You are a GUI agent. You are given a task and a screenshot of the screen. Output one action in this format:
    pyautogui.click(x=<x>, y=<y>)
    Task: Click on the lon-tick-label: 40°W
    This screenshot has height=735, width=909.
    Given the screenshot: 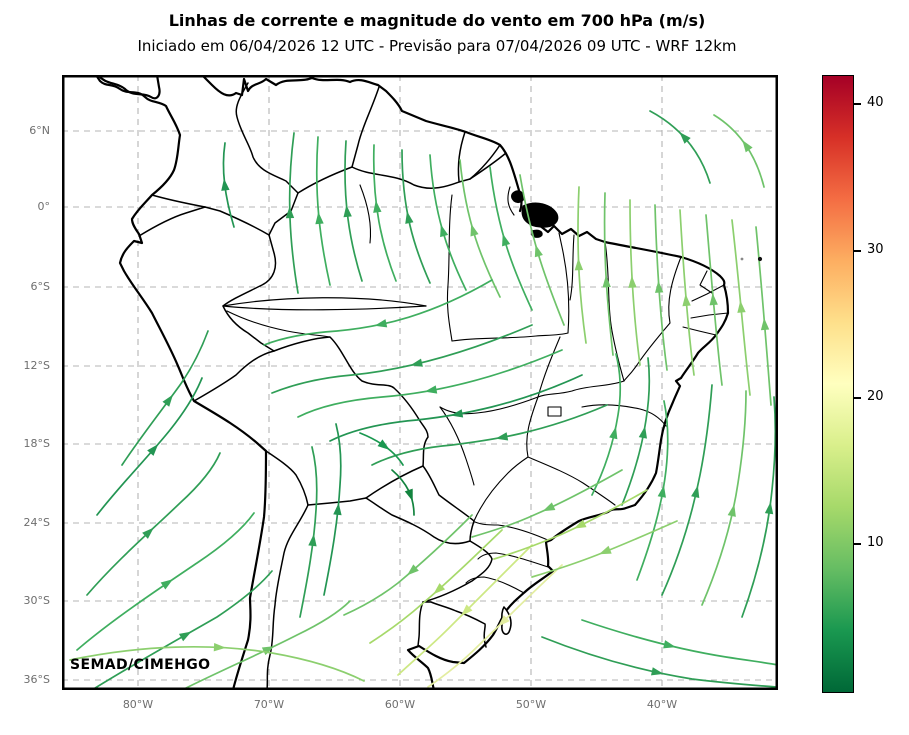 What is the action you would take?
    pyautogui.click(x=662, y=704)
    